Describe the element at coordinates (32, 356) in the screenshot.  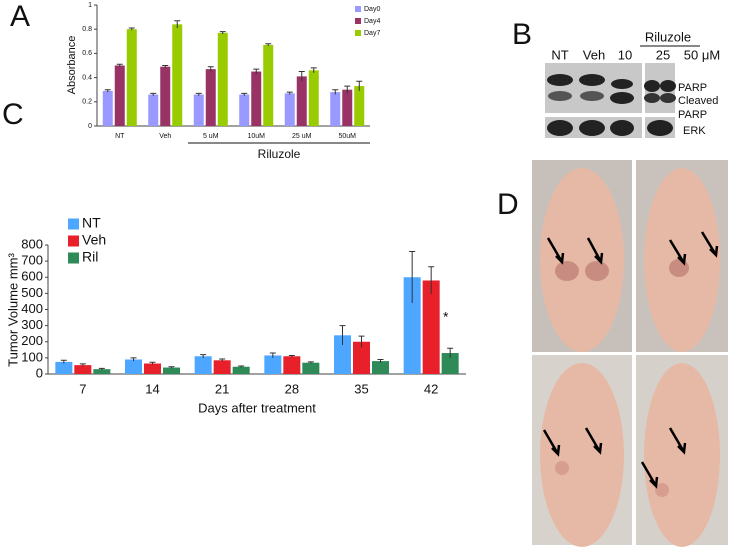
I see `y-tick-label: 100` at that location.